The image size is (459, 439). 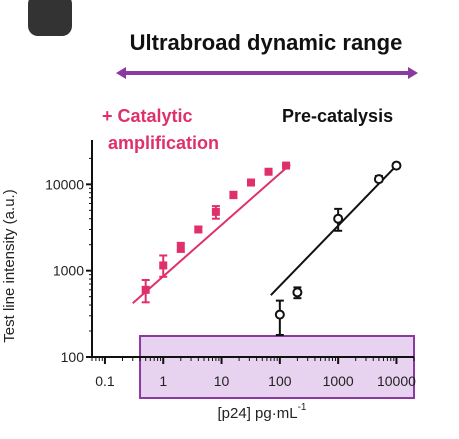 What do you see at coordinates (280, 381) in the screenshot?
I see `x-tick-label: 100` at bounding box center [280, 381].